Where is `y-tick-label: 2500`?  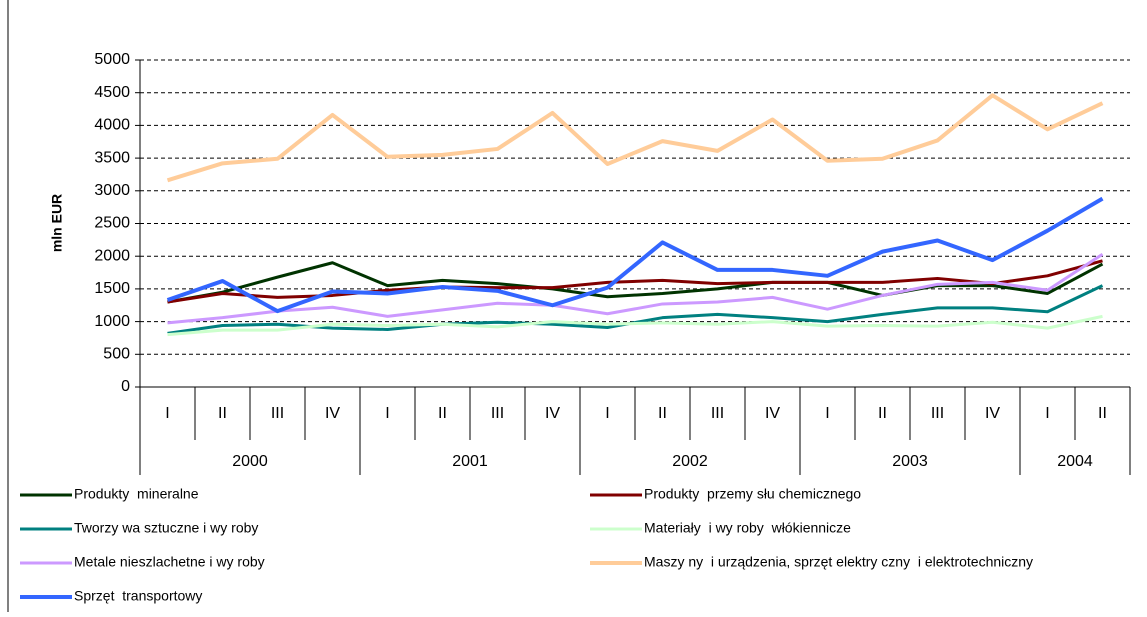 y-tick-label: 2500 is located at coordinates (112, 223).